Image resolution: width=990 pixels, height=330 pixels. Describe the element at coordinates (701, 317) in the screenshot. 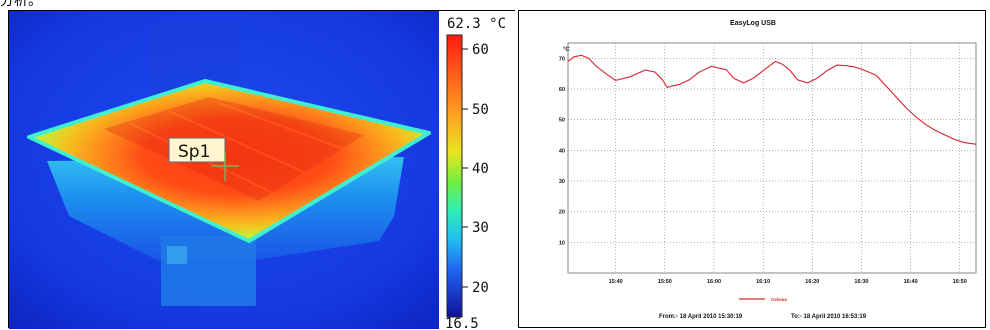

I see `date-from: From:- 18 April 2010 15:30:19` at that location.